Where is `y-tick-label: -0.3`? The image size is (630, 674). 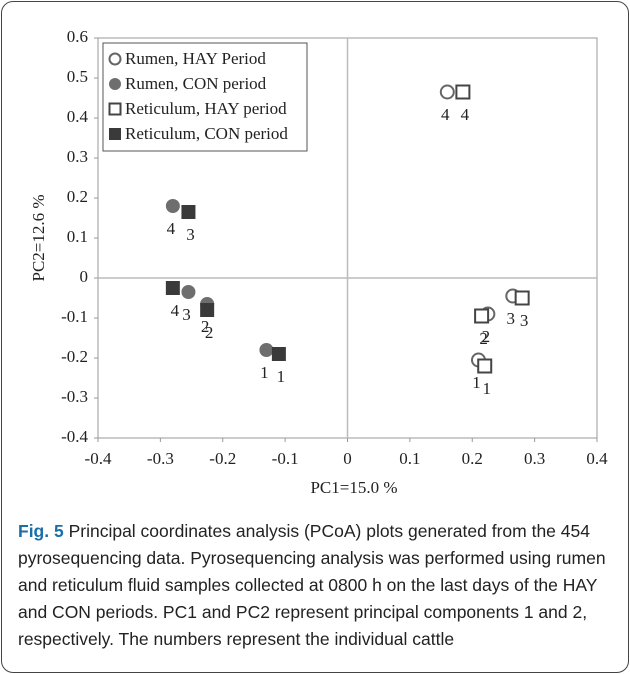
y-tick-label: -0.3 is located at coordinates (74, 396).